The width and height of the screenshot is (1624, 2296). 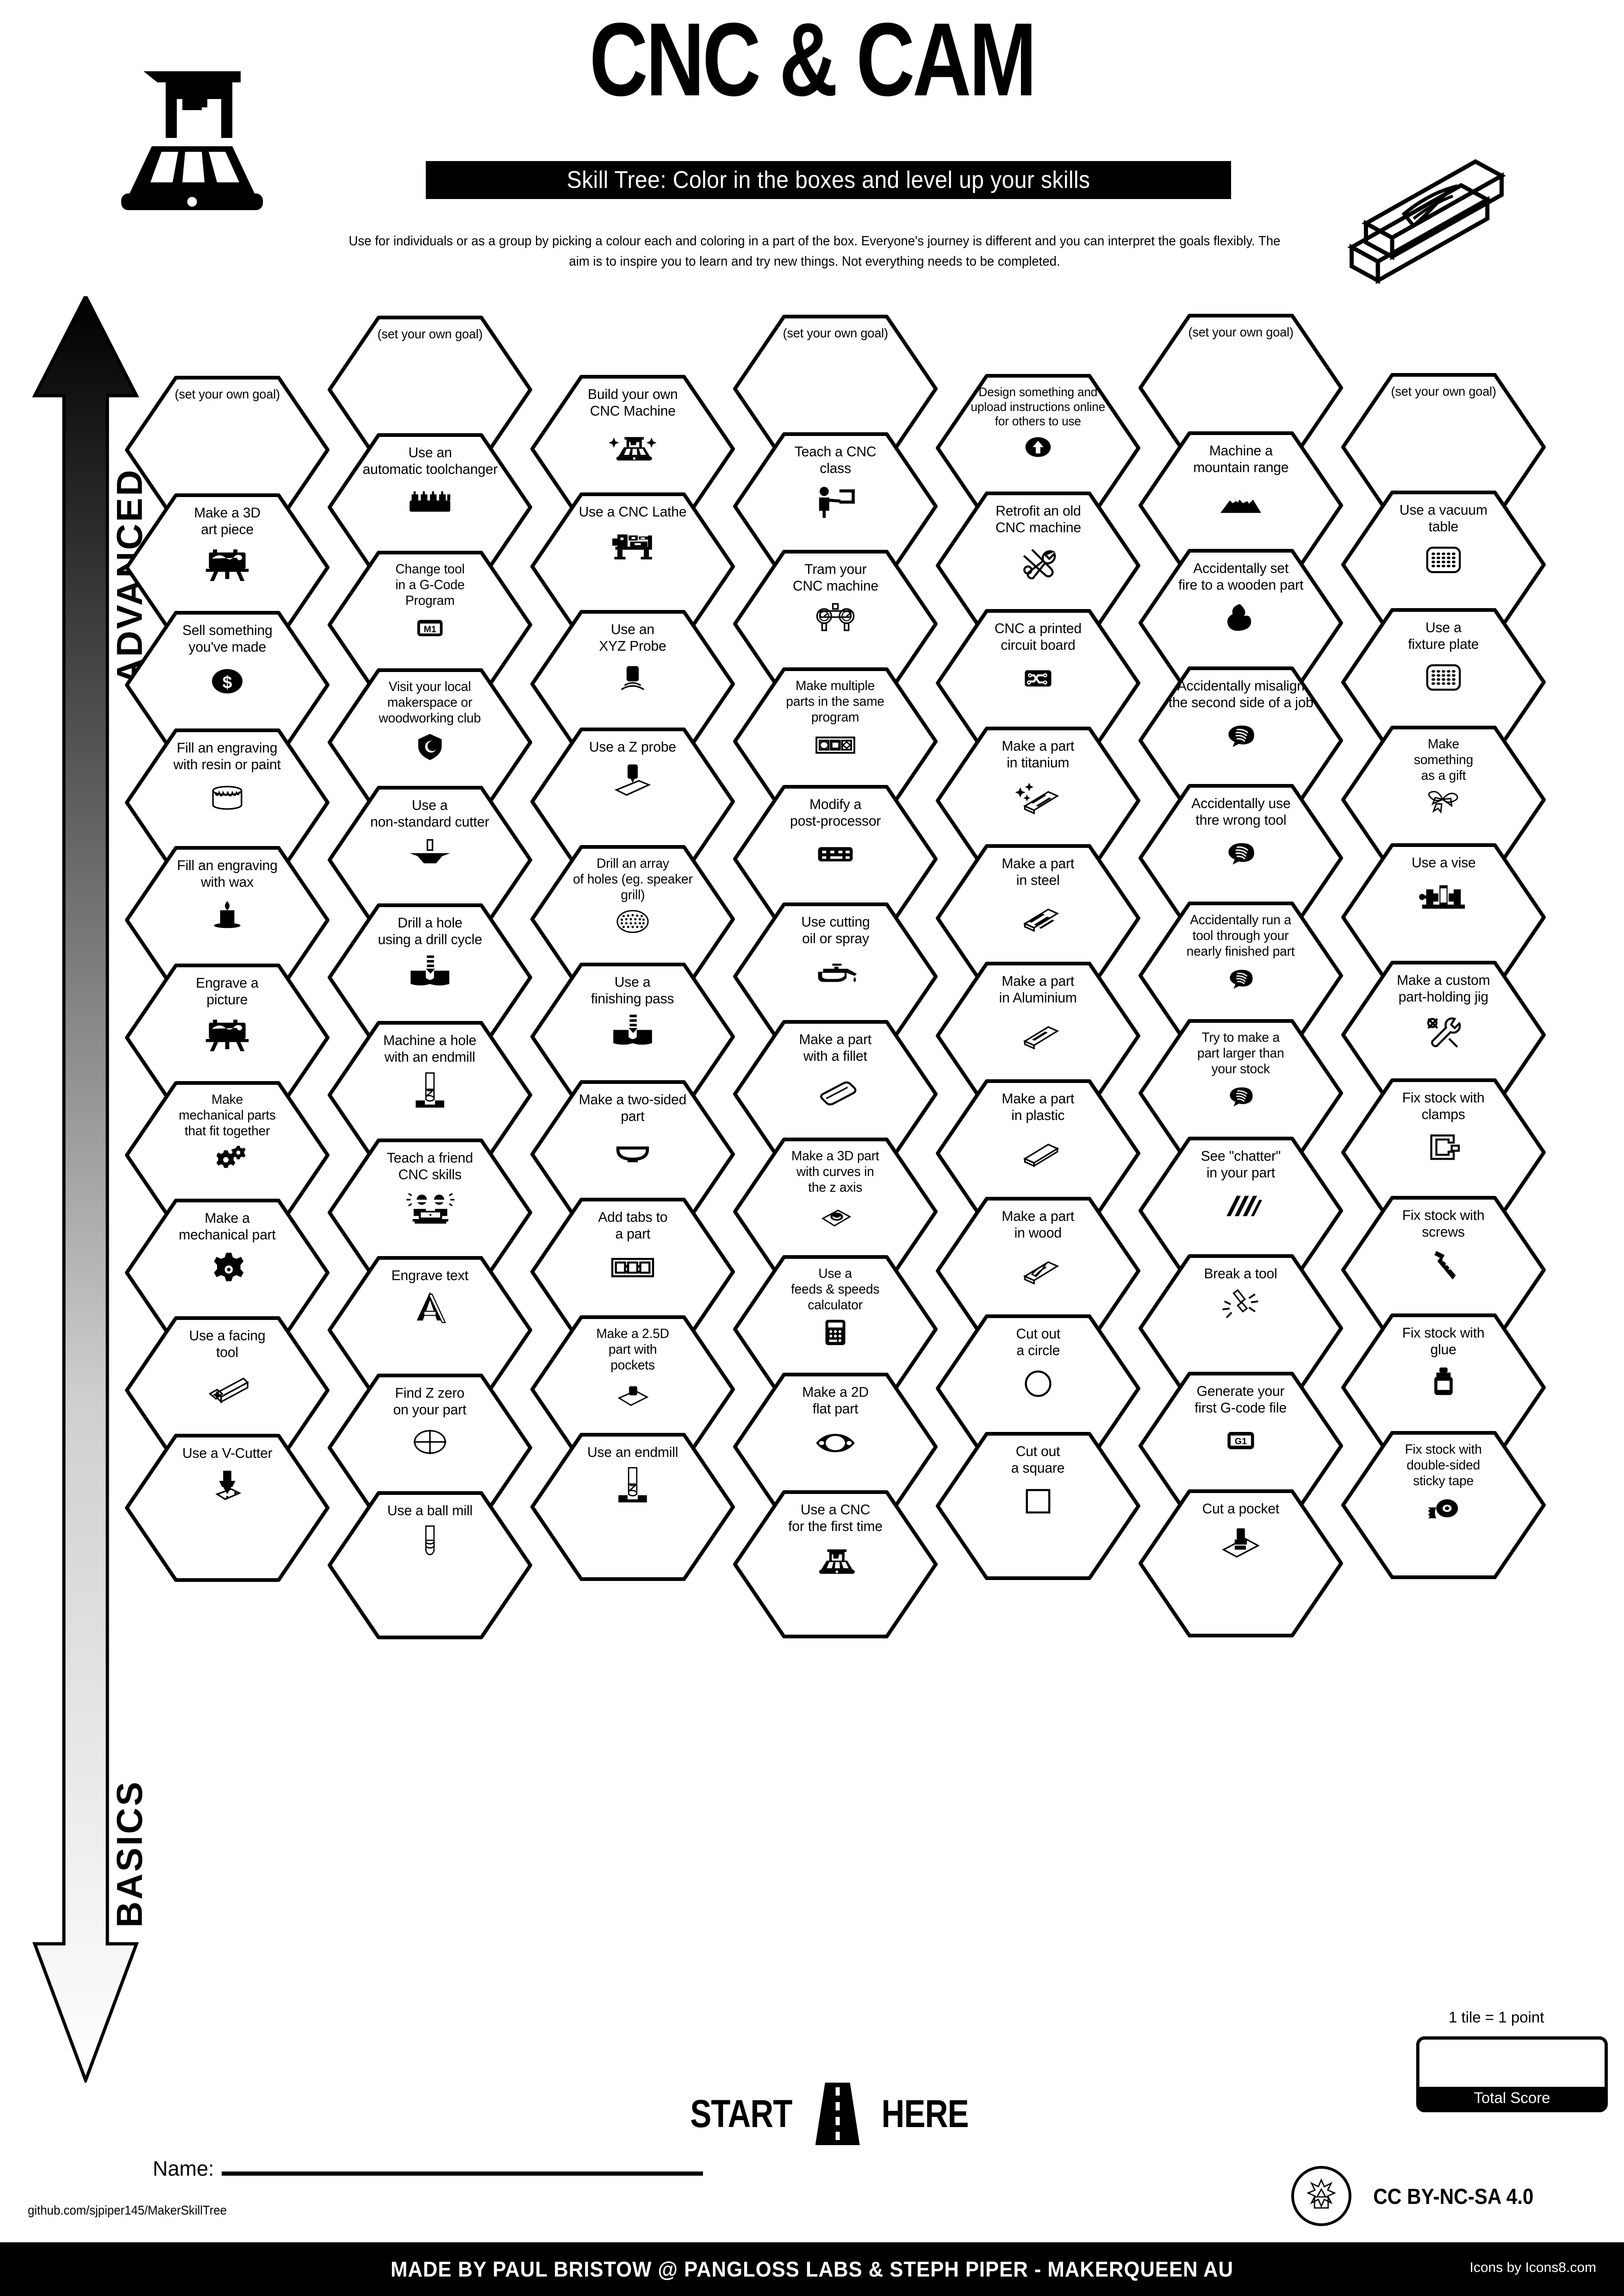 I want to click on skill-hex-tile: Use an endmill, so click(x=632, y=1507).